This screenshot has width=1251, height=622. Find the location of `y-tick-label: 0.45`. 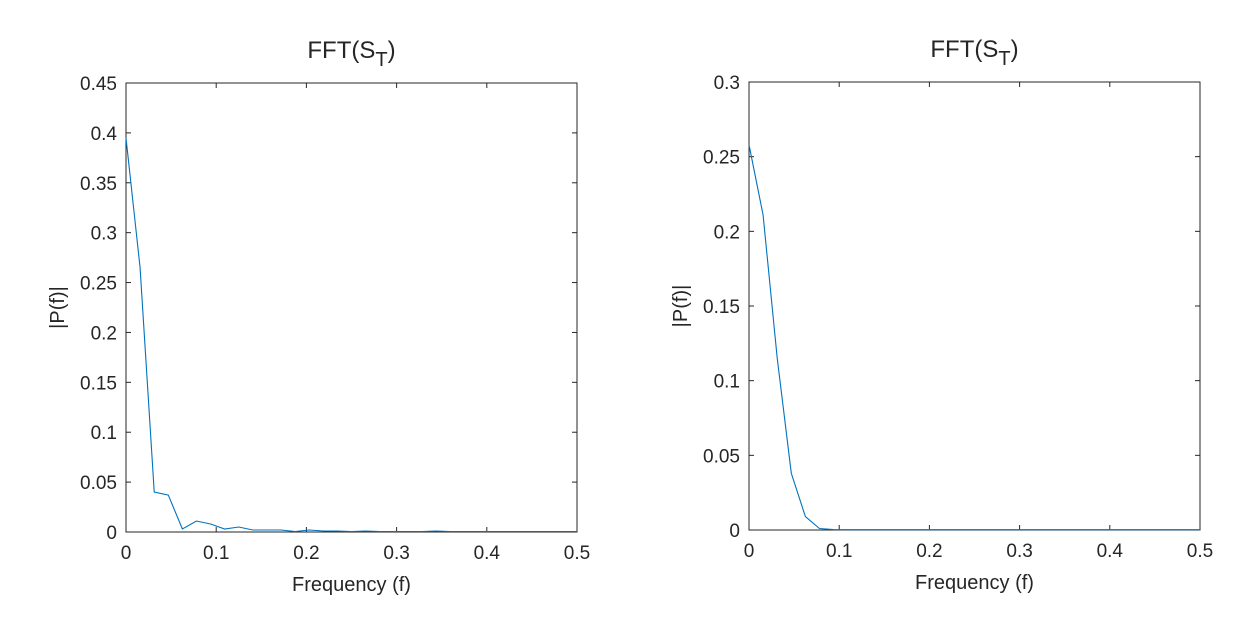

y-tick-label: 0.45 is located at coordinates (98, 84).